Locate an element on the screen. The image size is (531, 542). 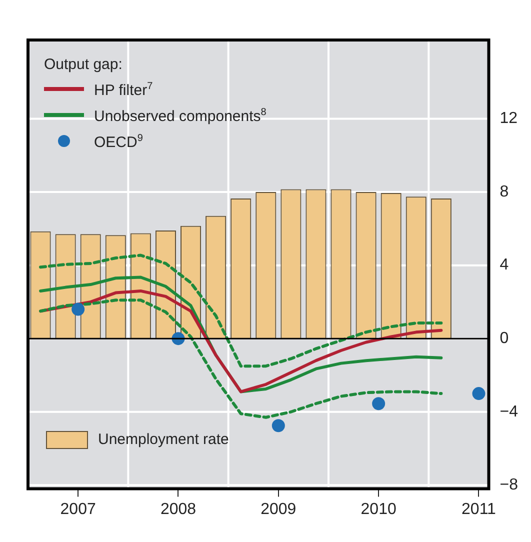
y-tick-label: 4 is located at coordinates (504, 265).